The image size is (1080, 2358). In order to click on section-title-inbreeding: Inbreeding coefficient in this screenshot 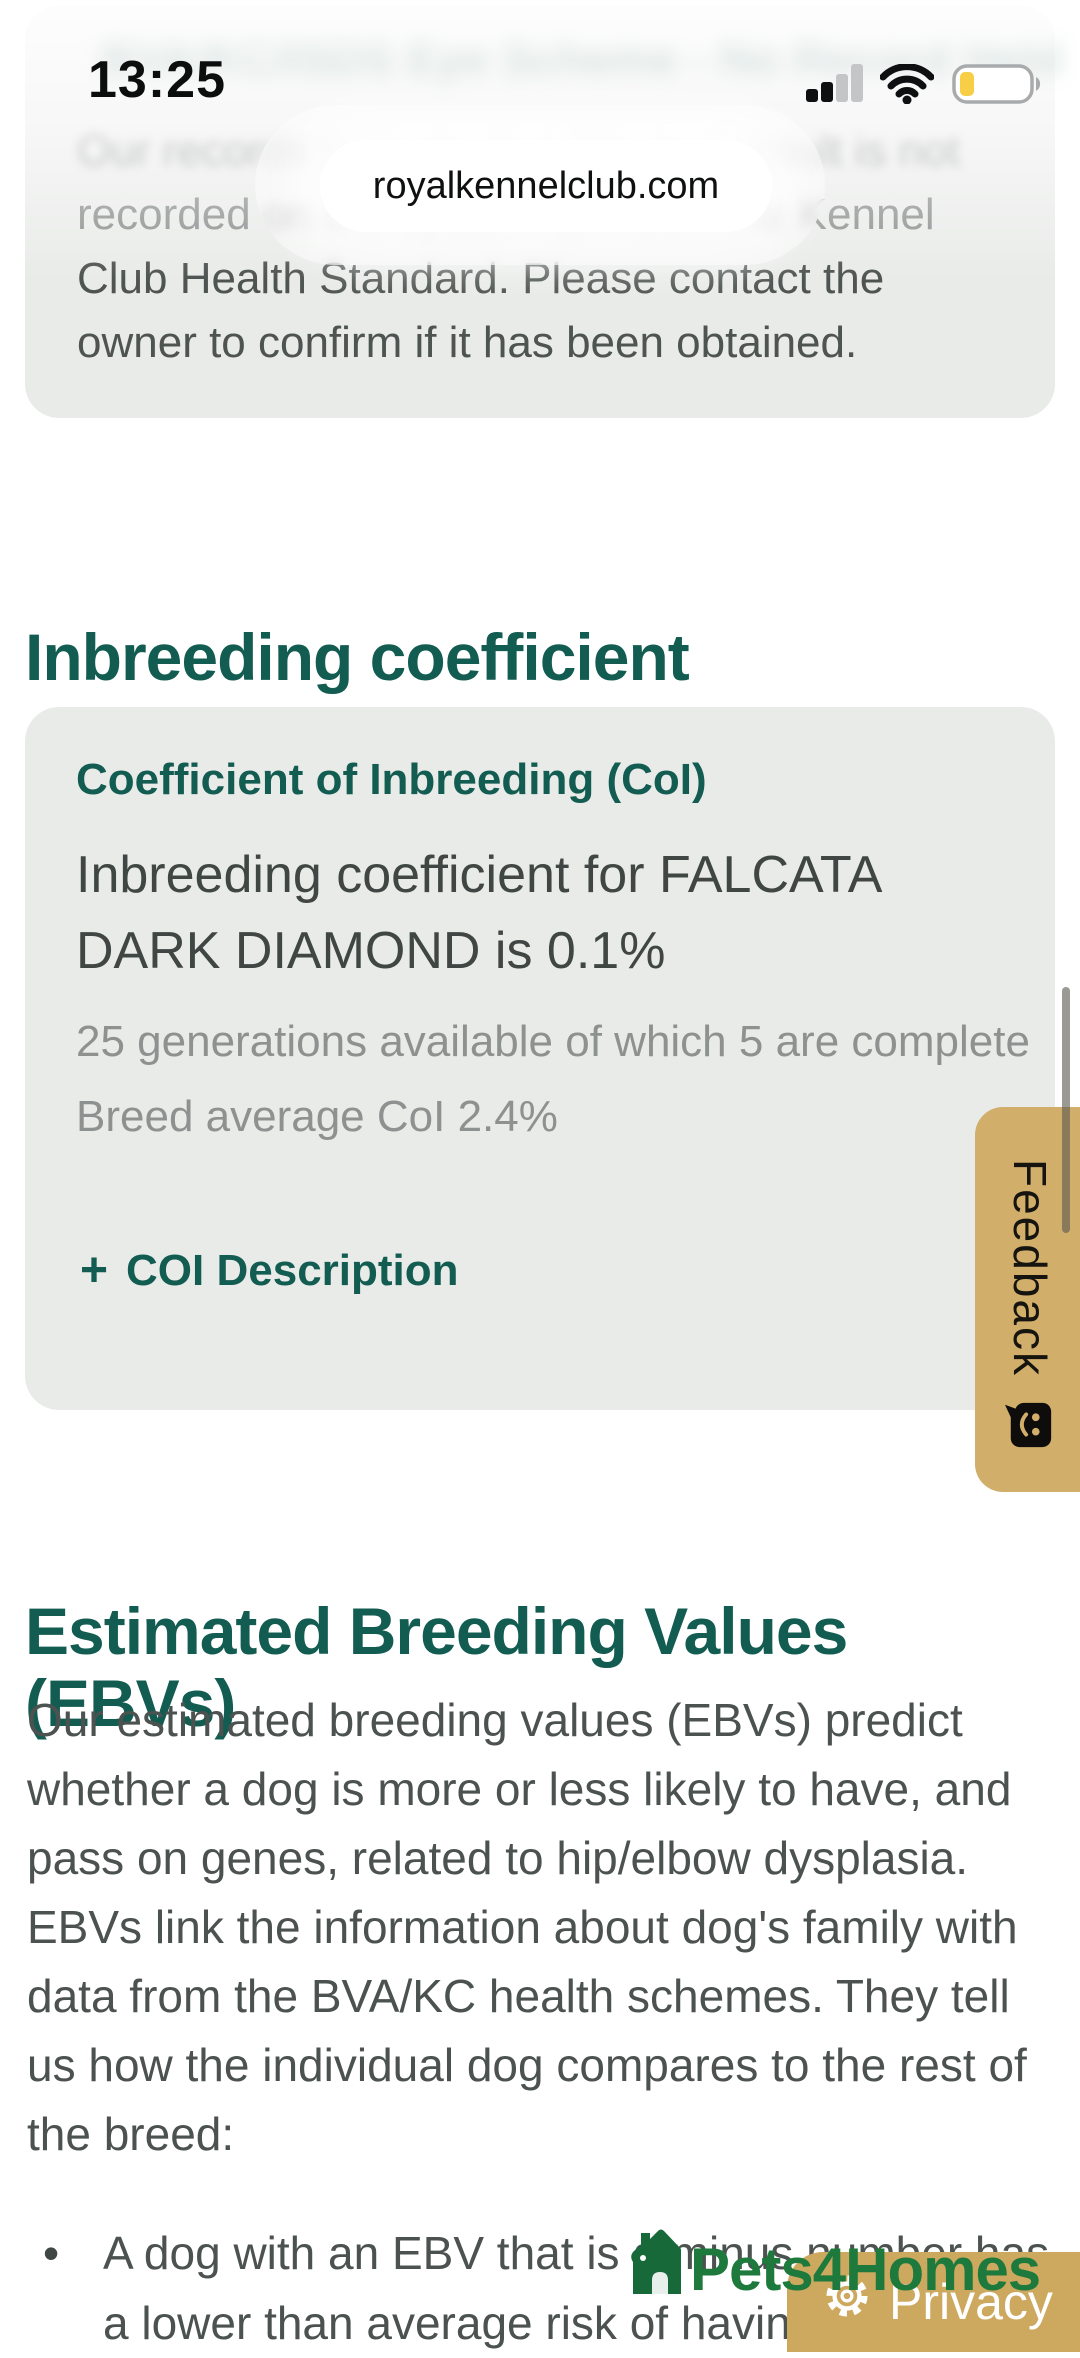, I will do `click(357, 656)`.